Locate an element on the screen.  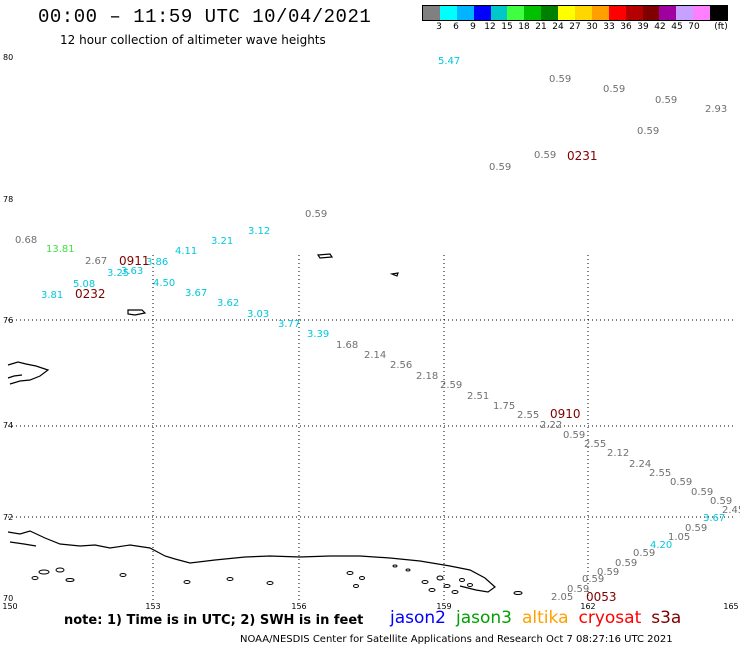
lon-label: 165 is located at coordinates (730, 606).